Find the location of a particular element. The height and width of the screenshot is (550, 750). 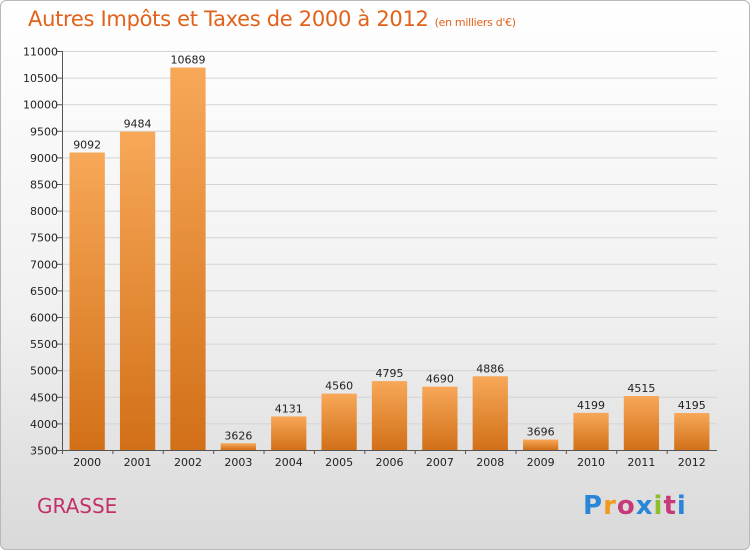

x-tick-label: 2001 is located at coordinates (138, 462).